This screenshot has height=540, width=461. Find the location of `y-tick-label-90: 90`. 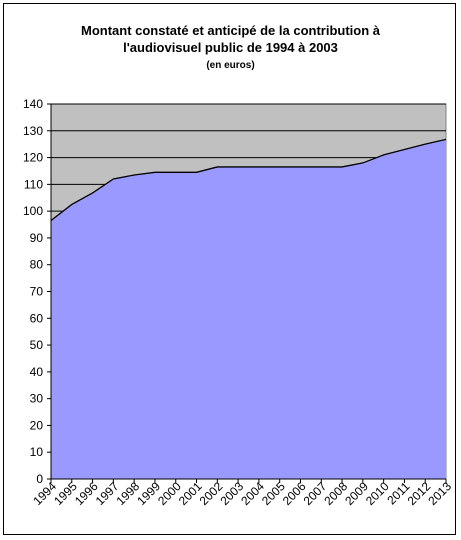

y-tick-label-90: 90 is located at coordinates (37, 238).